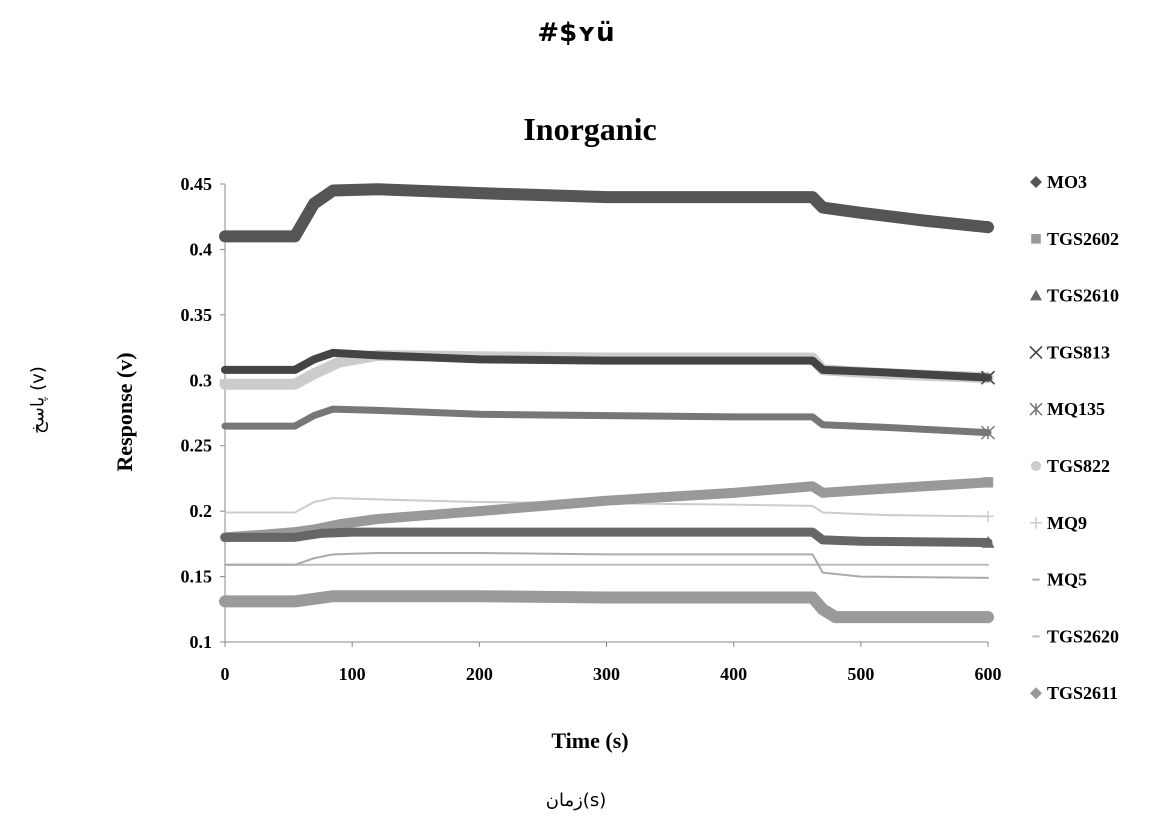  I want to click on y-tick-label: 0.2, so click(201, 511).